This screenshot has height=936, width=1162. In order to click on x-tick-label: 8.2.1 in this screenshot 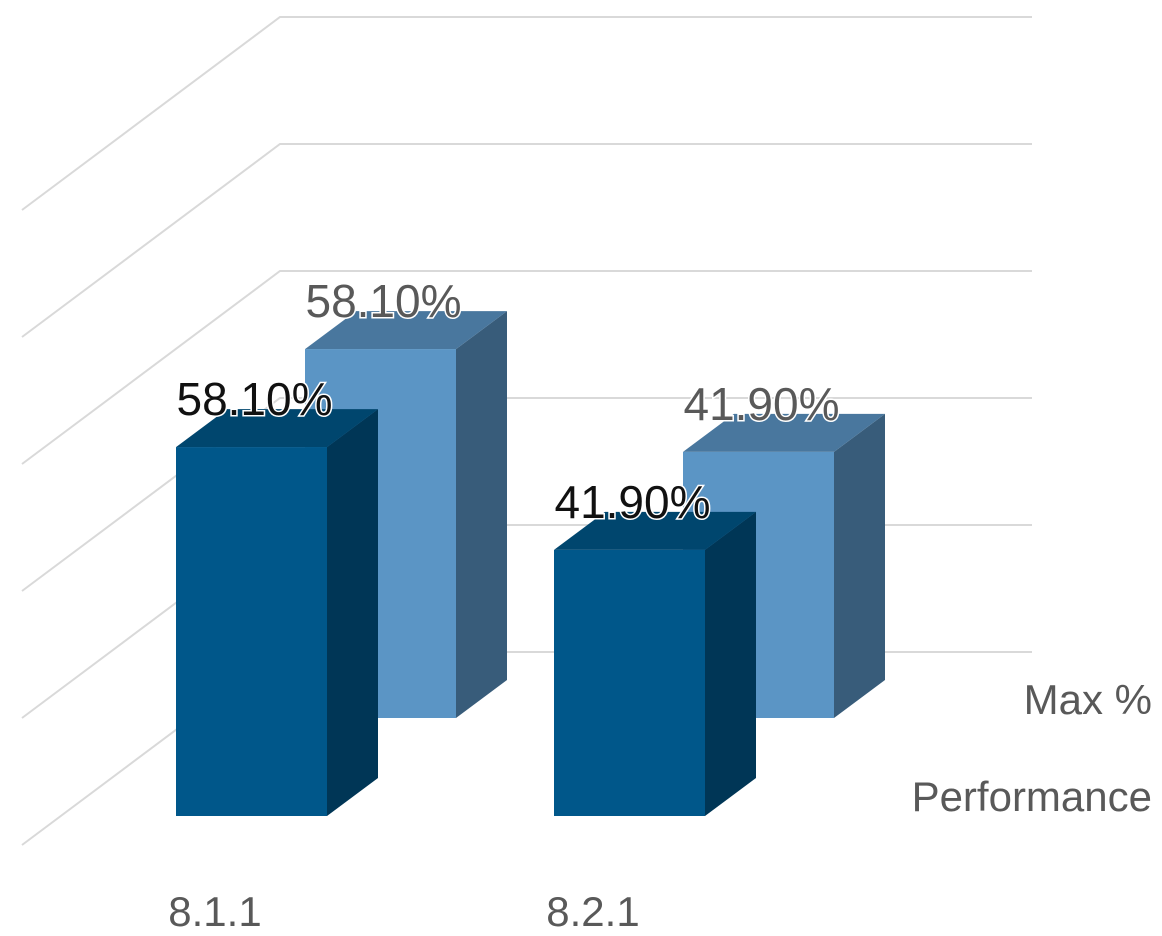, I will do `click(592, 911)`.